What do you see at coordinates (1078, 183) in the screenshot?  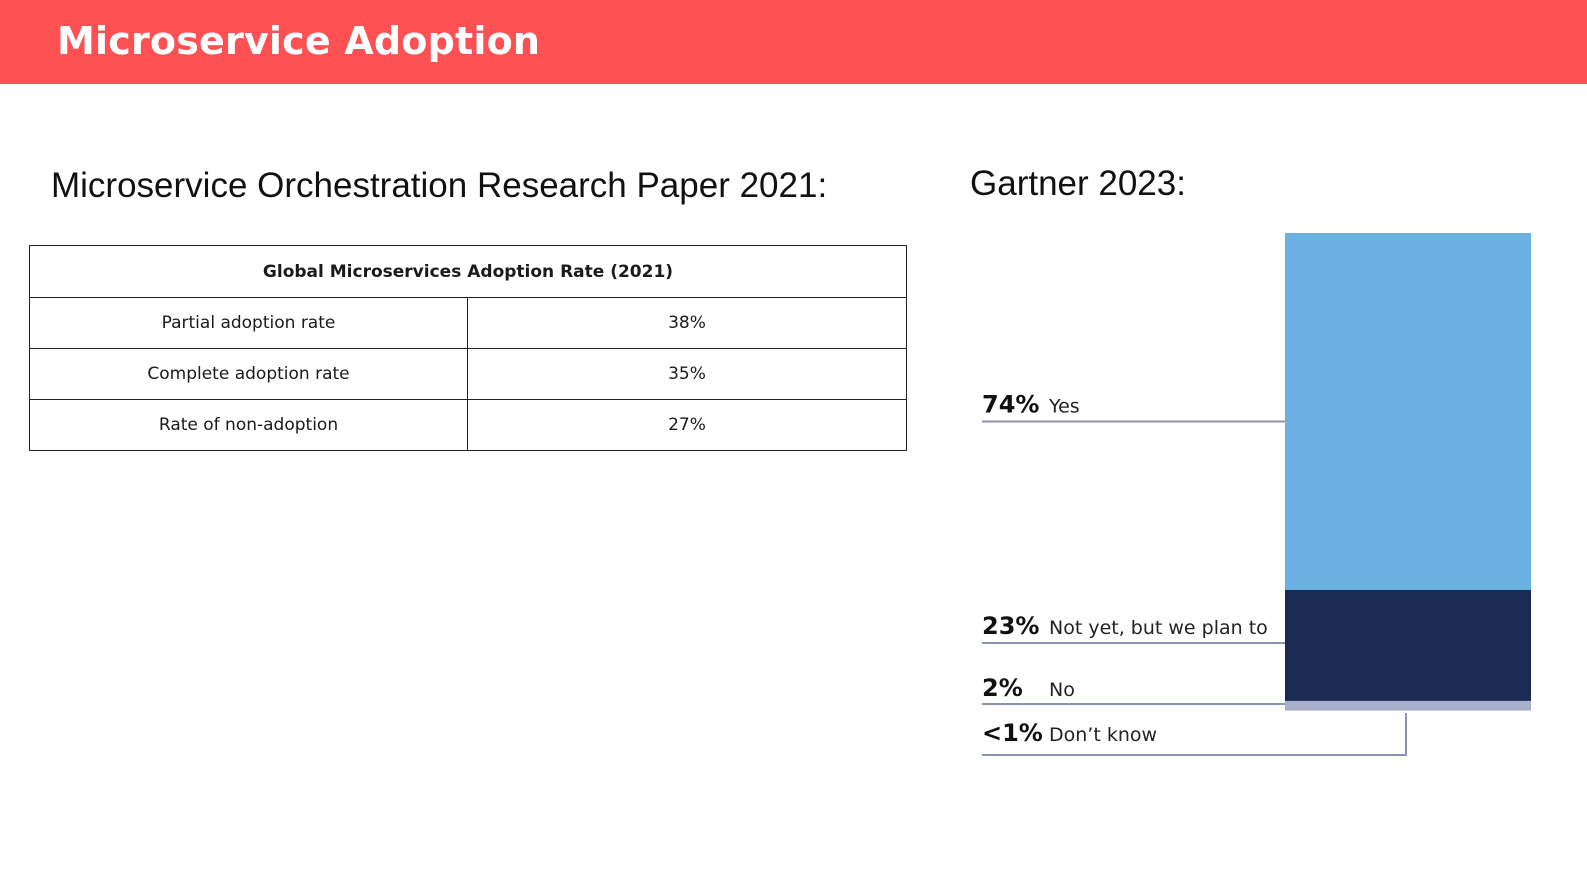 I see `right-section-heading: Gartner 2023:` at bounding box center [1078, 183].